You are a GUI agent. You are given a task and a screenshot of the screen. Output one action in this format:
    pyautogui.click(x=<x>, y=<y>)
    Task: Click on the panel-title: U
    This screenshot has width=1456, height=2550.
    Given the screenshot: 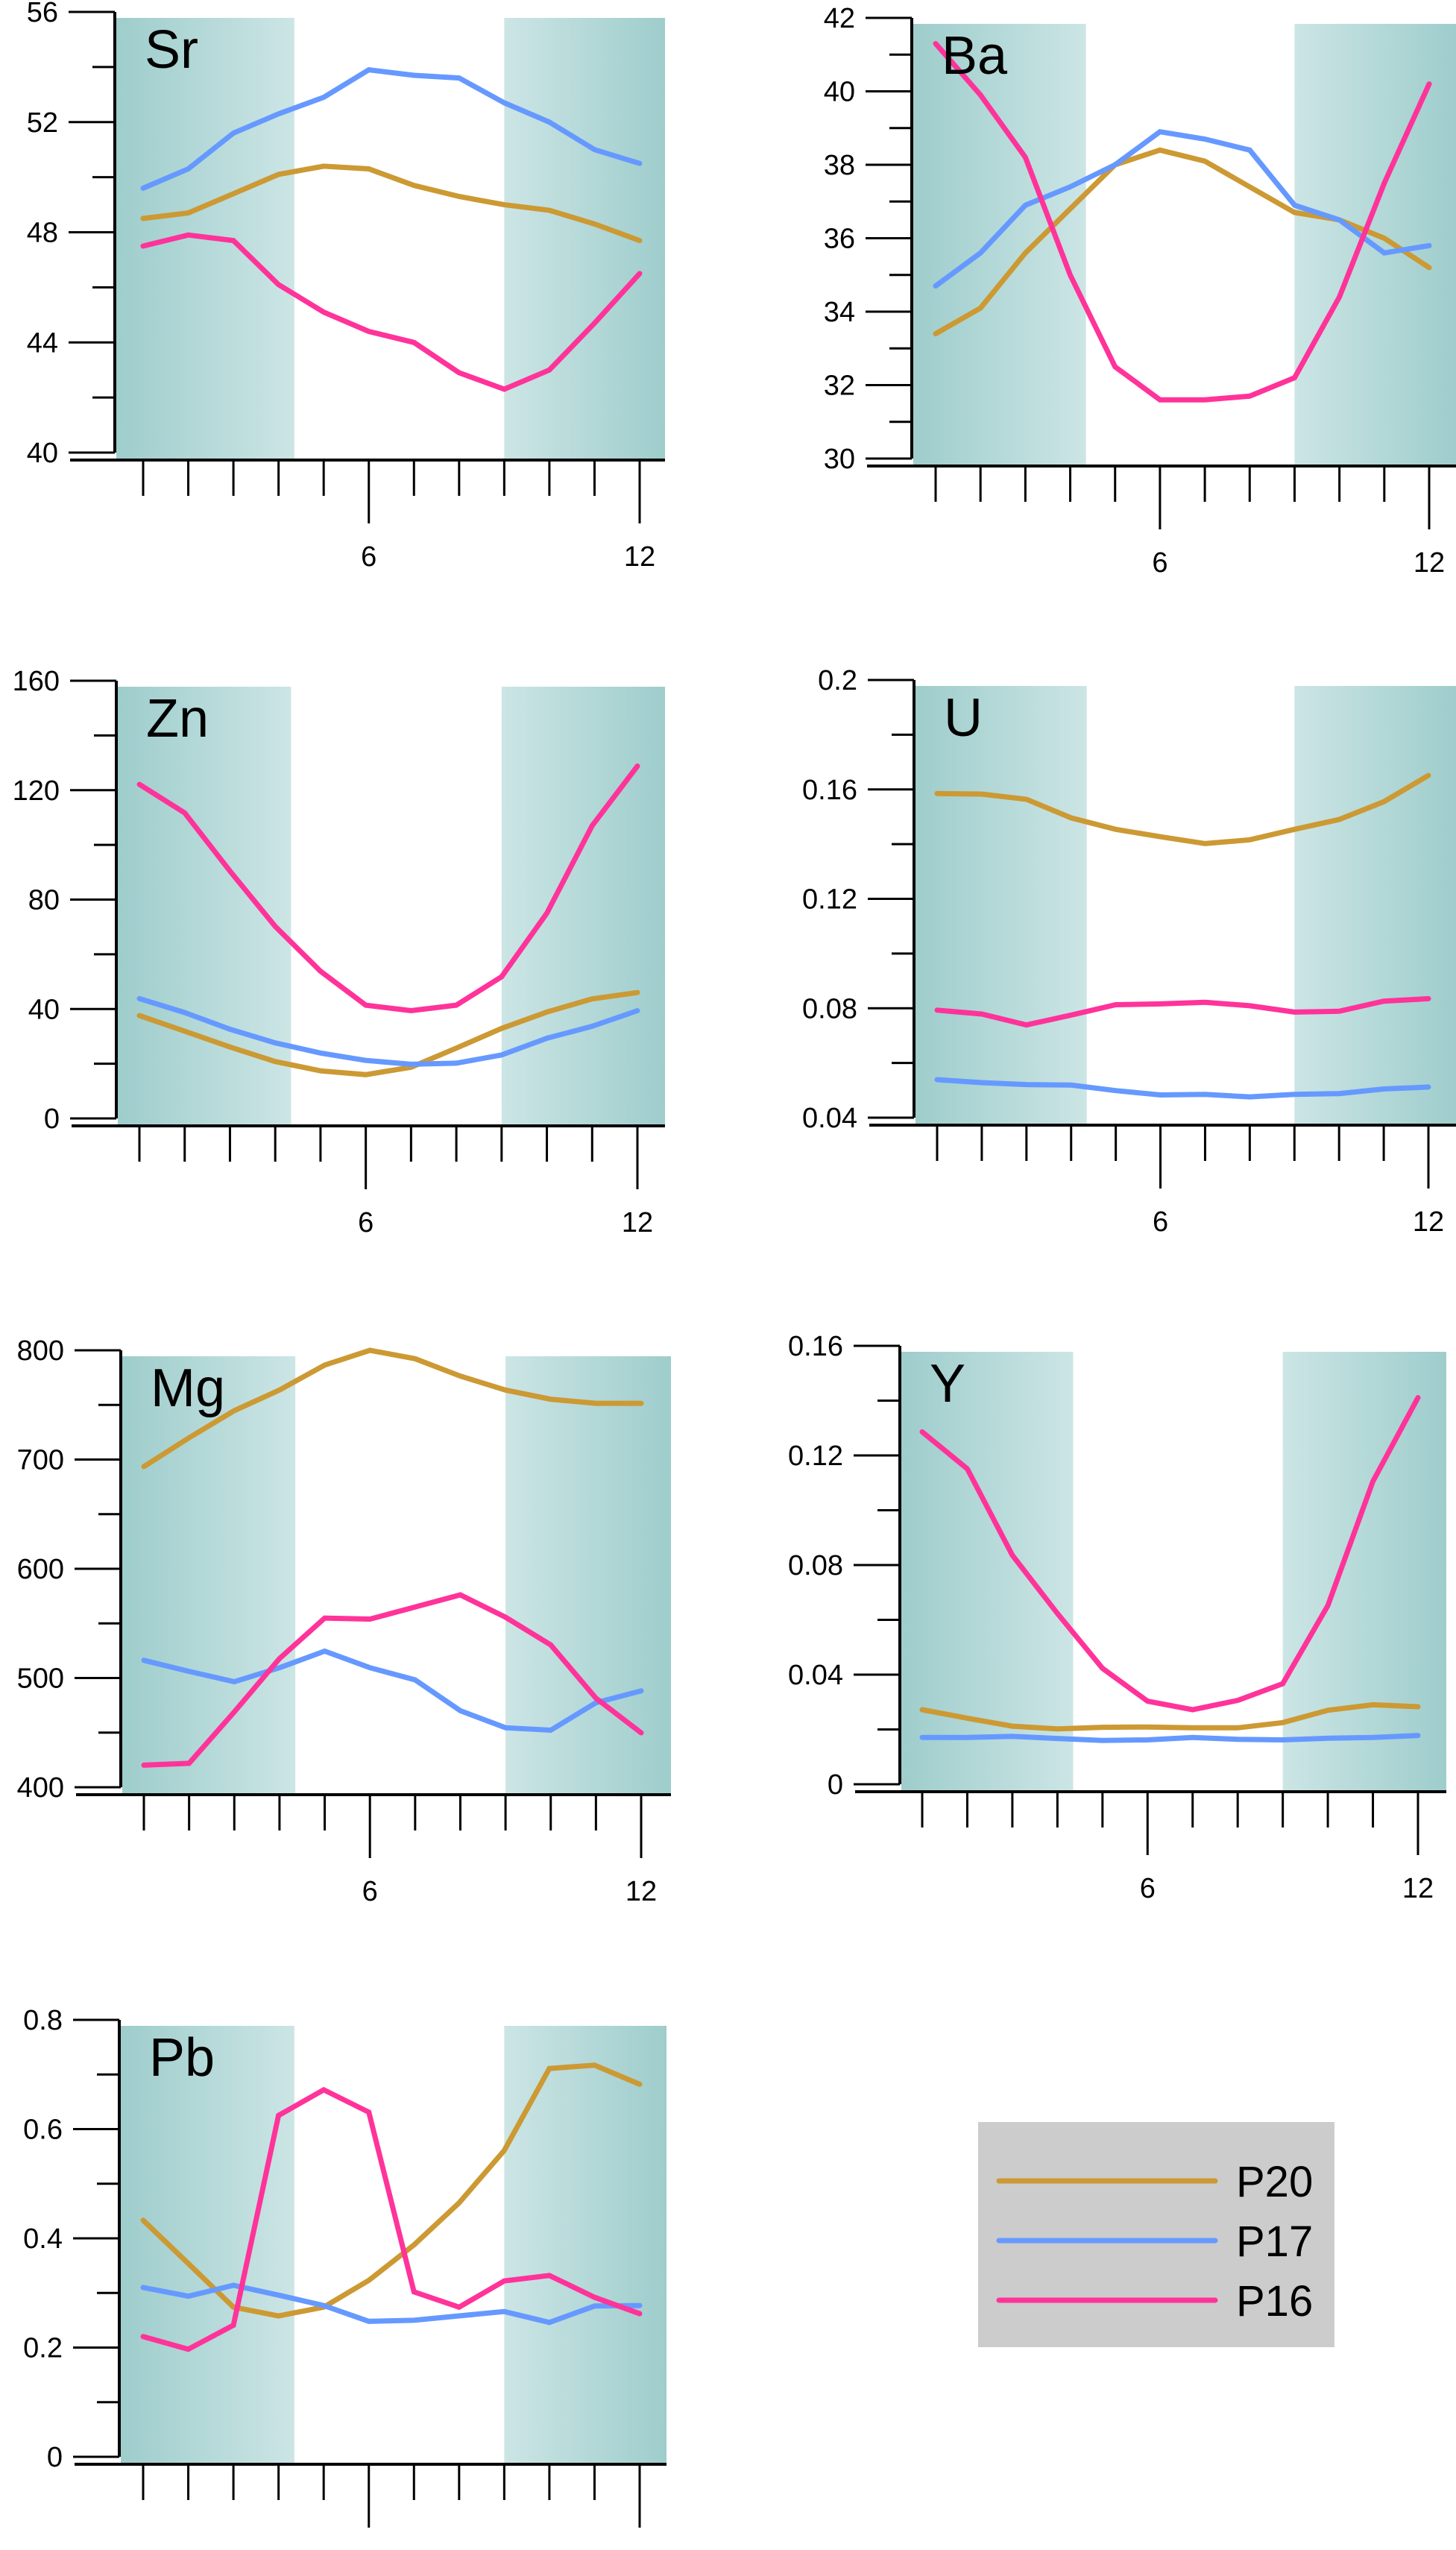 What is the action you would take?
    pyautogui.click(x=963, y=718)
    